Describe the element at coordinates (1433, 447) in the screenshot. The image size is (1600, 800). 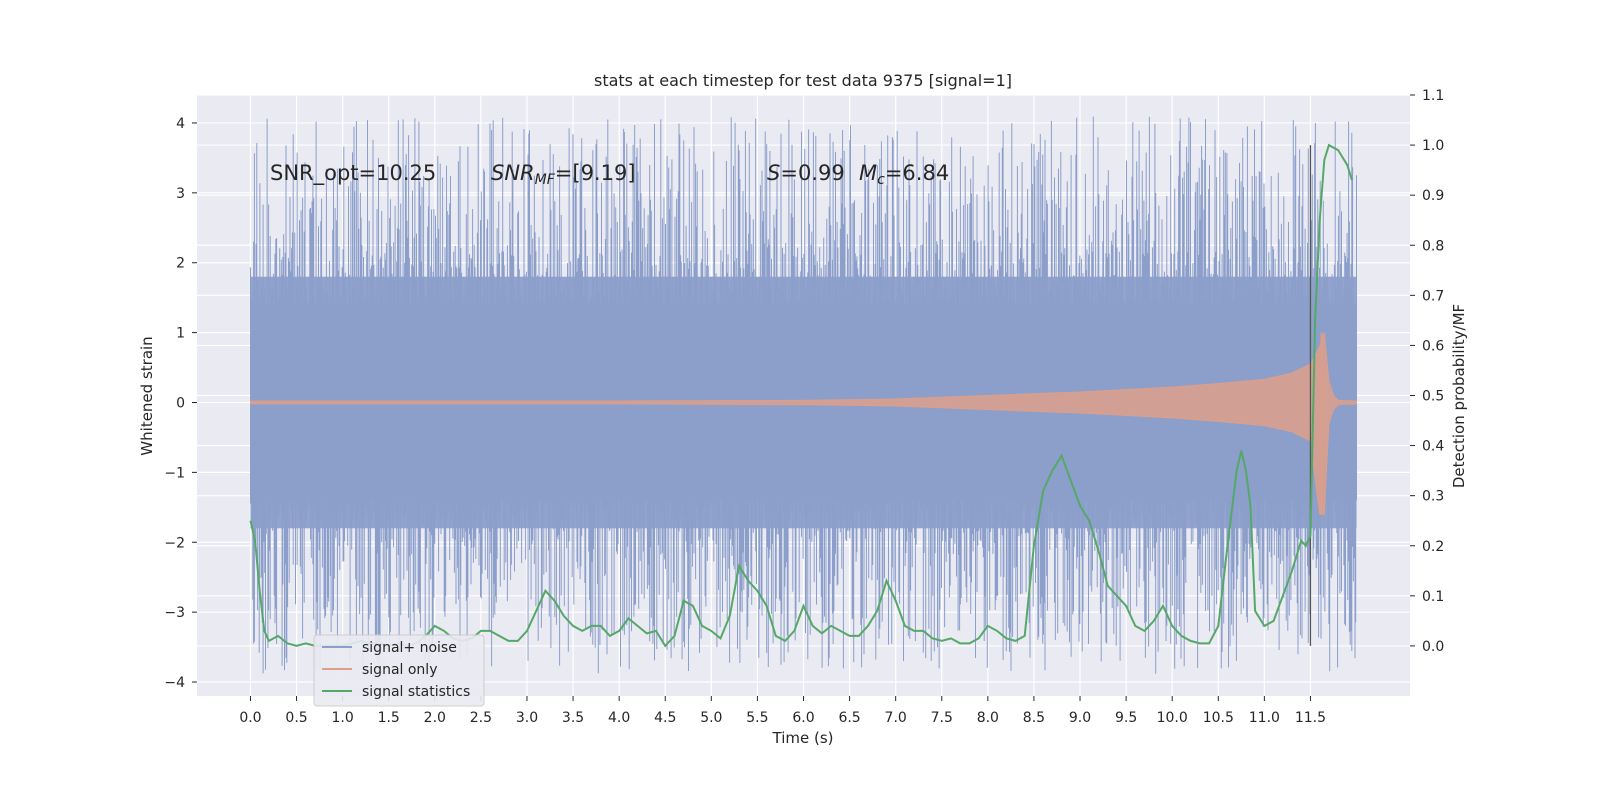
I see `y2-tick-label: 0.4` at that location.